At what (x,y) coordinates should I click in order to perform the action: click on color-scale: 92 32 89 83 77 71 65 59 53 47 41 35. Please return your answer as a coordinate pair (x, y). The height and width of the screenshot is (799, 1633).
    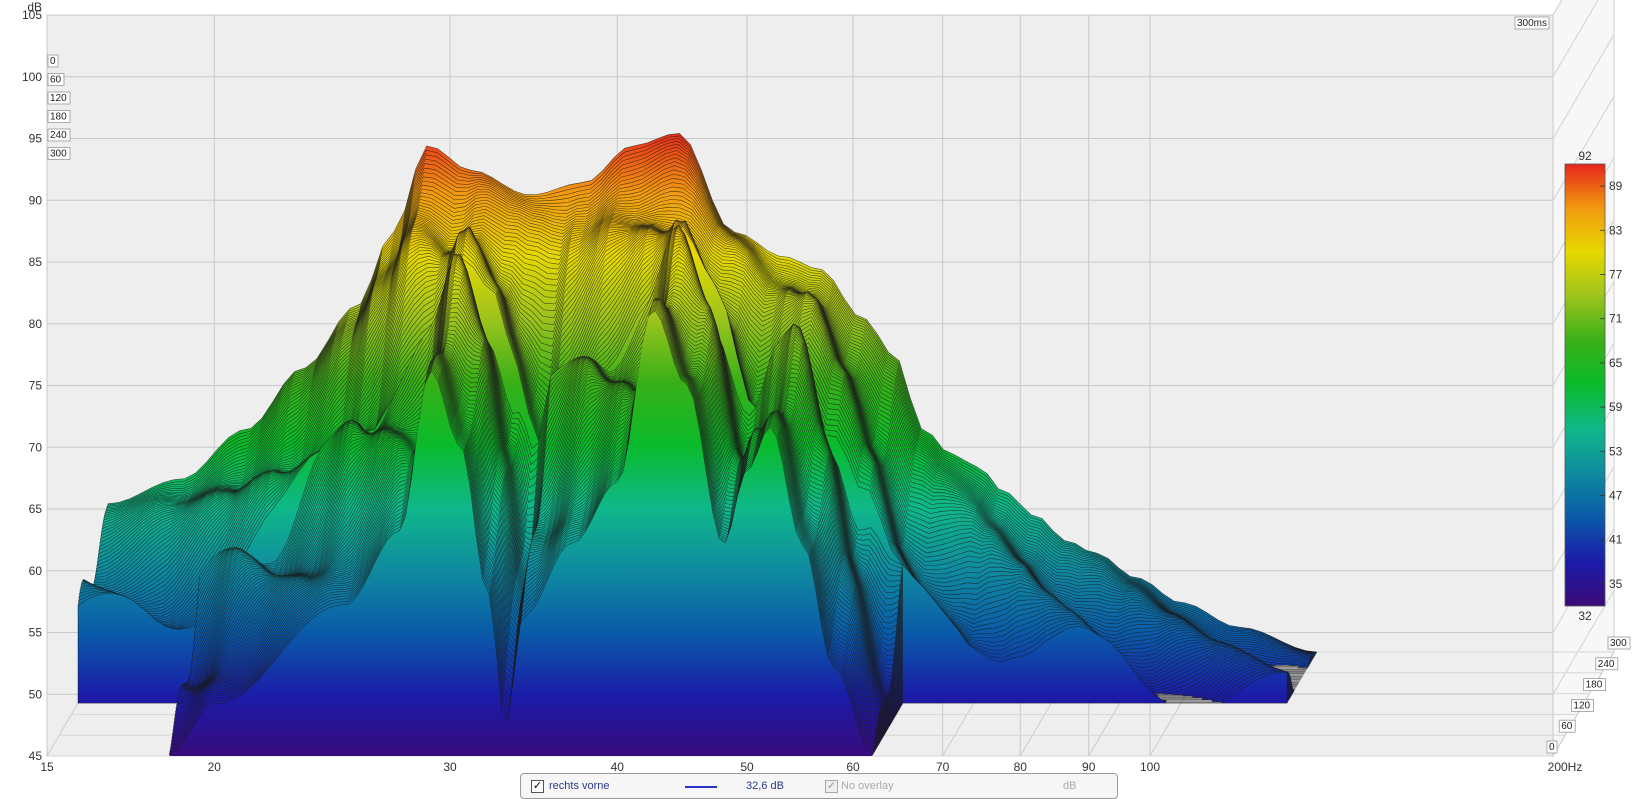
    Looking at the image, I should click on (1593, 386).